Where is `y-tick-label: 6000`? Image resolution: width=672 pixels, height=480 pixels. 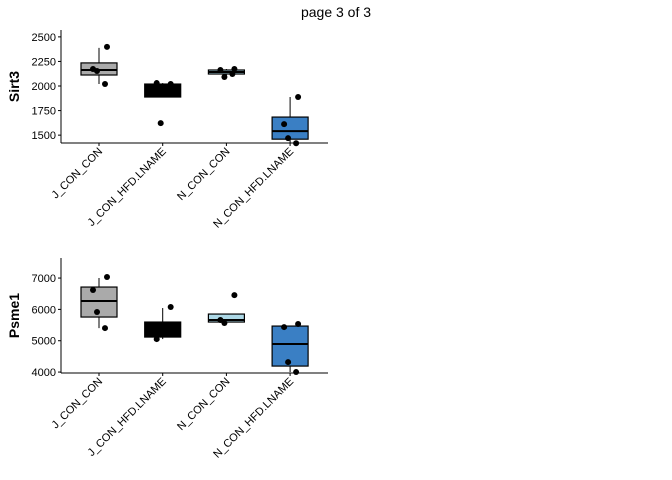
y-tick-label: 6000 is located at coordinates (44, 310).